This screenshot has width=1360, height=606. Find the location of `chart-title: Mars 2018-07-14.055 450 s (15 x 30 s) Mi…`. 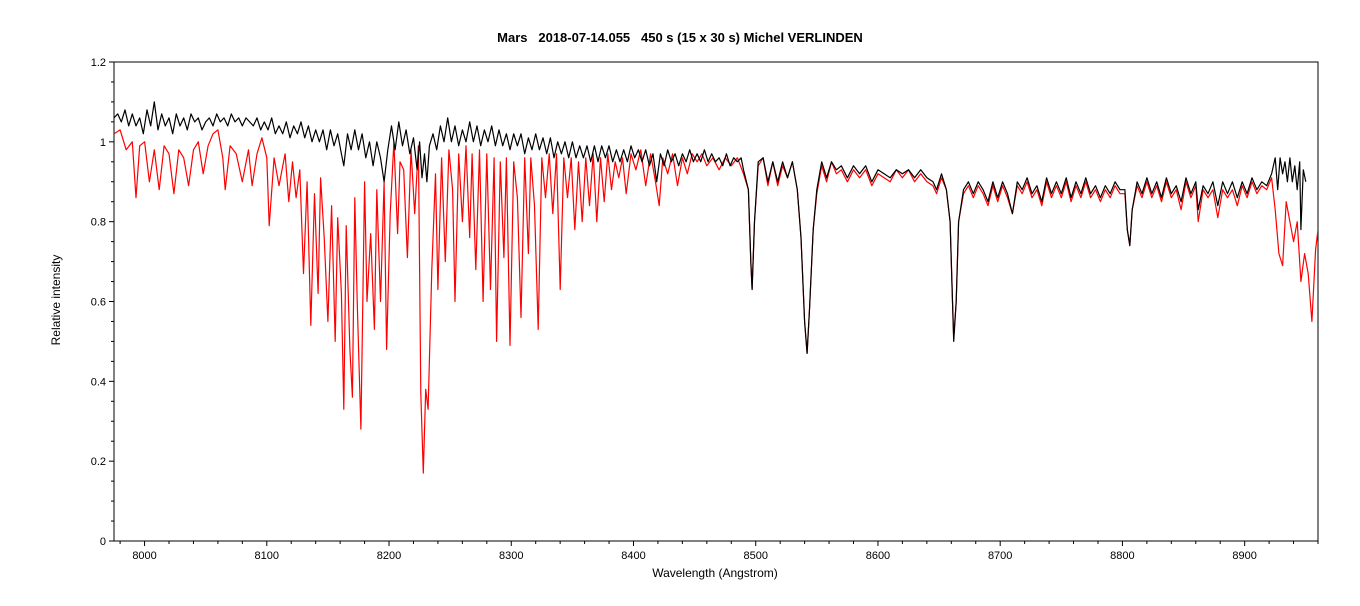

chart-title: Mars 2018-07-14.055 450 s (15 x 30 s) Mi… is located at coordinates (680, 37).